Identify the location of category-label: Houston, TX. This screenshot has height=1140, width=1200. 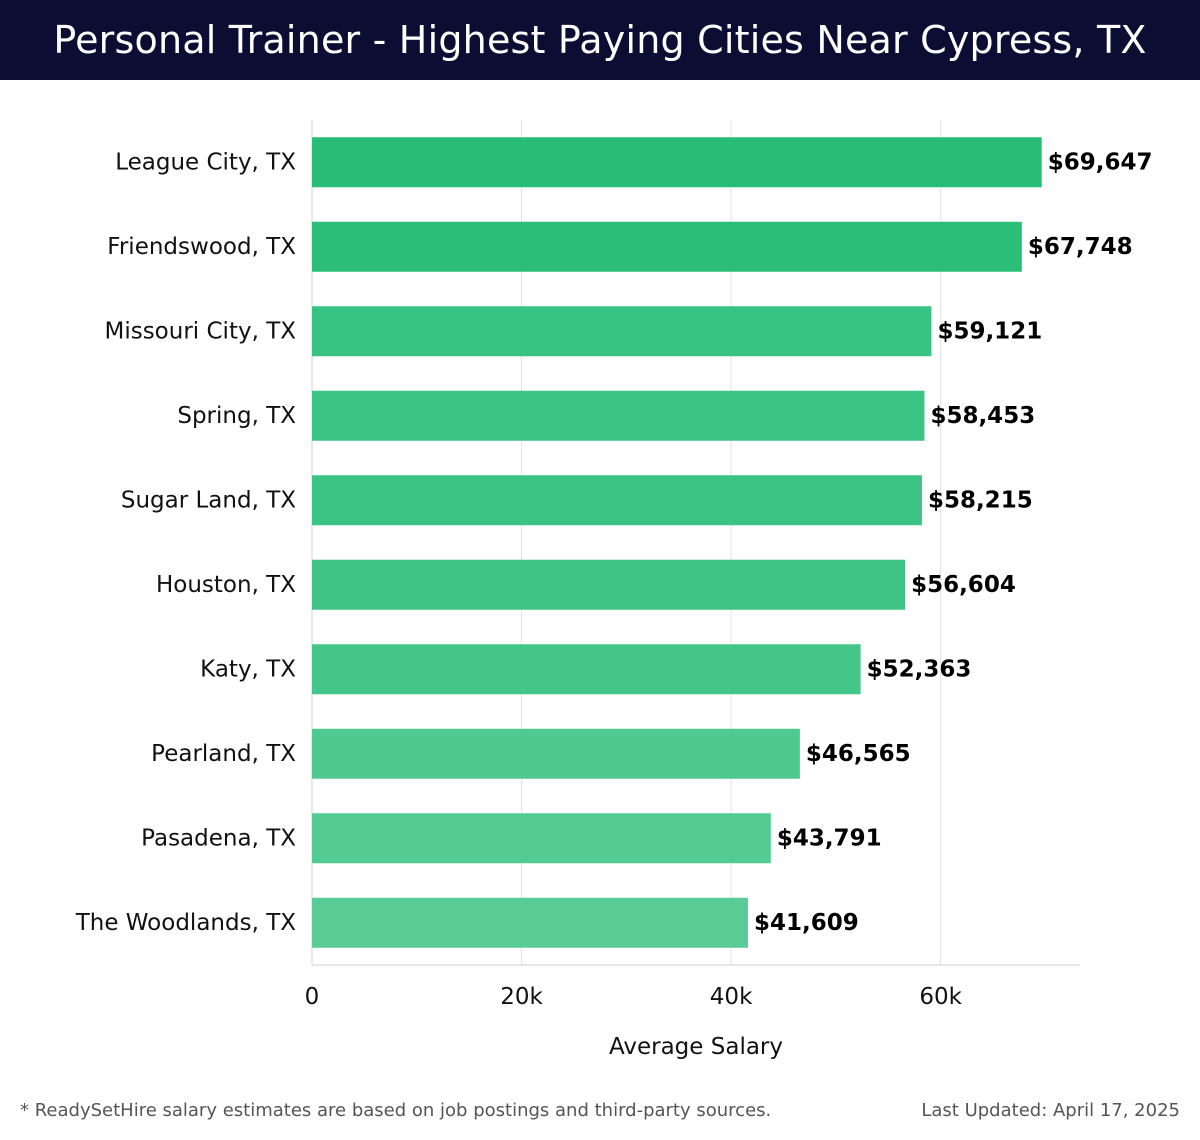
(226, 585).